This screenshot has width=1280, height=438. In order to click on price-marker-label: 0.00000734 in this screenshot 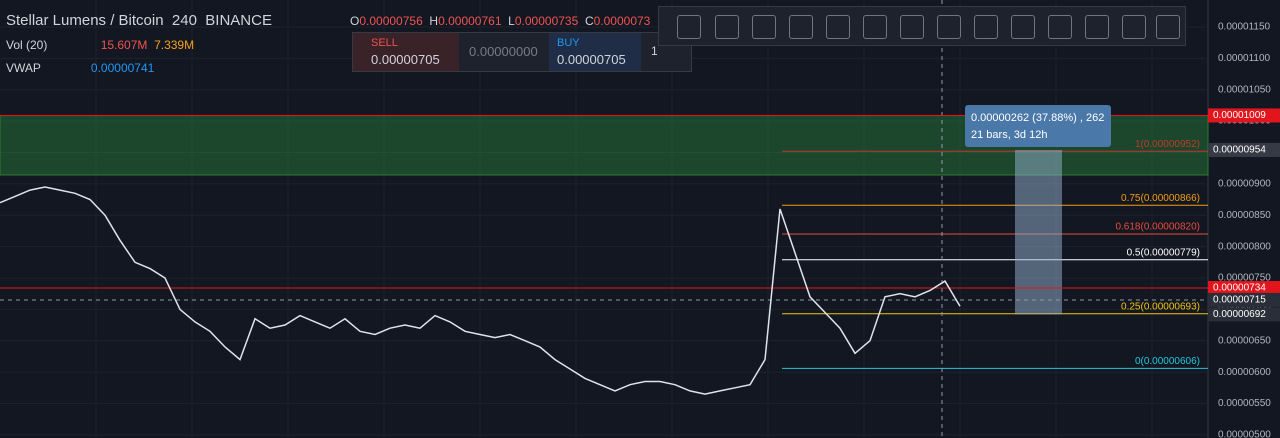, I will do `click(1239, 288)`.